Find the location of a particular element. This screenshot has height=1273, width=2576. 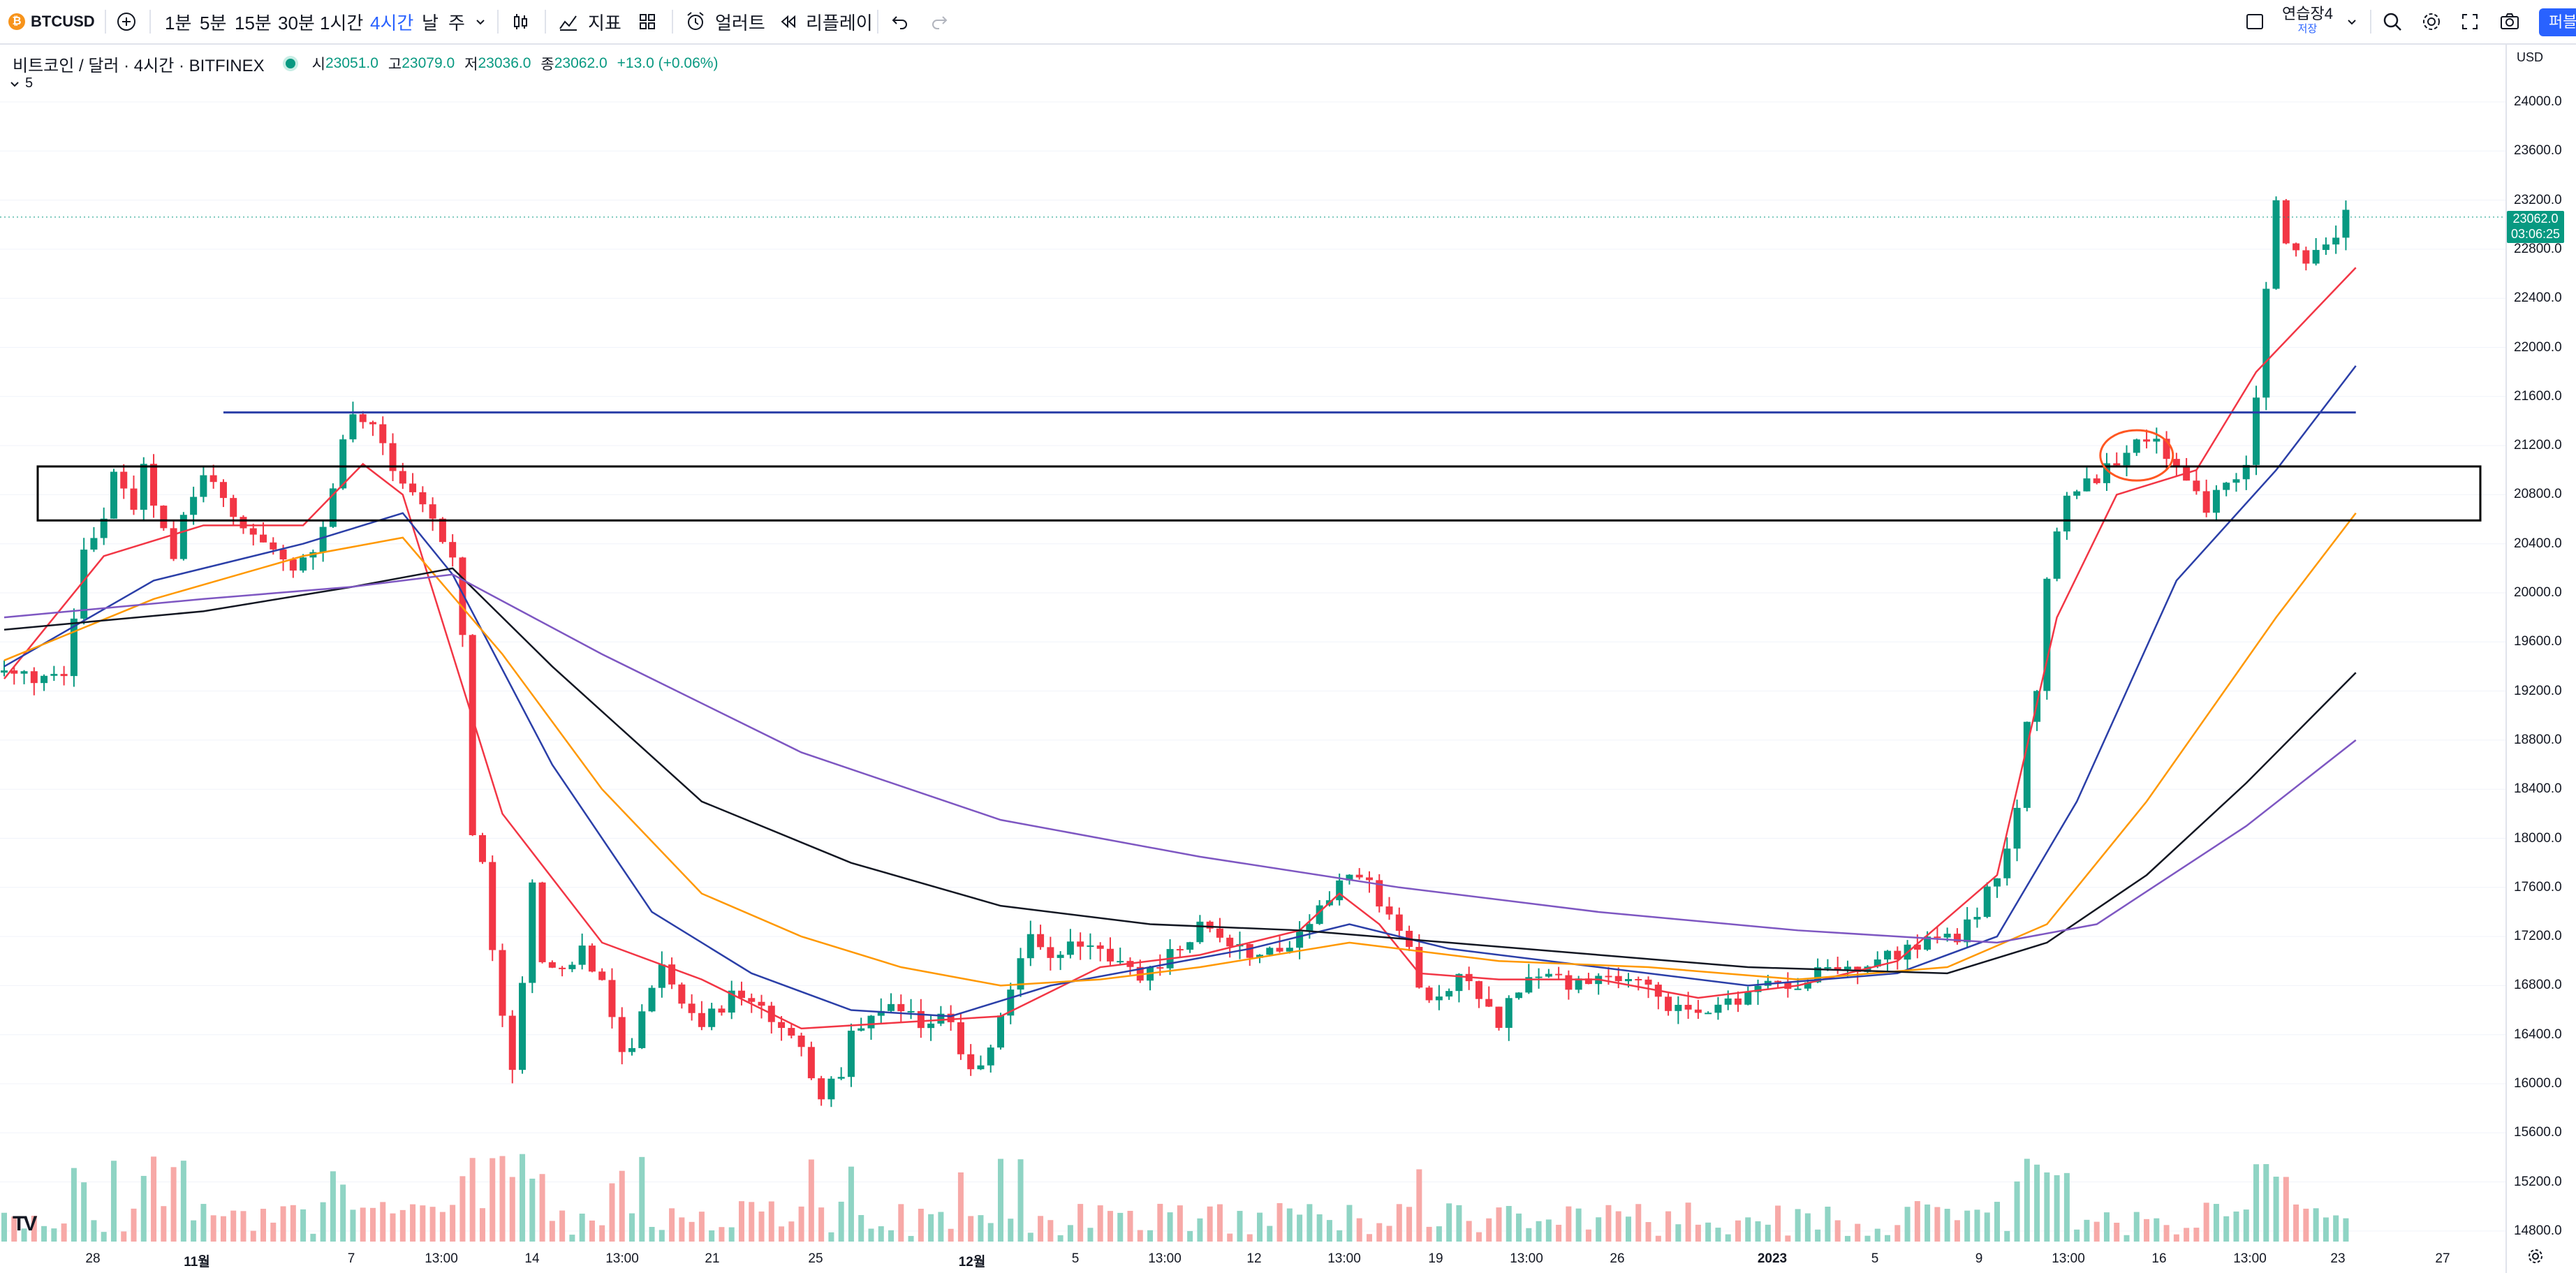

time-tick: 5 is located at coordinates (1875, 1258).